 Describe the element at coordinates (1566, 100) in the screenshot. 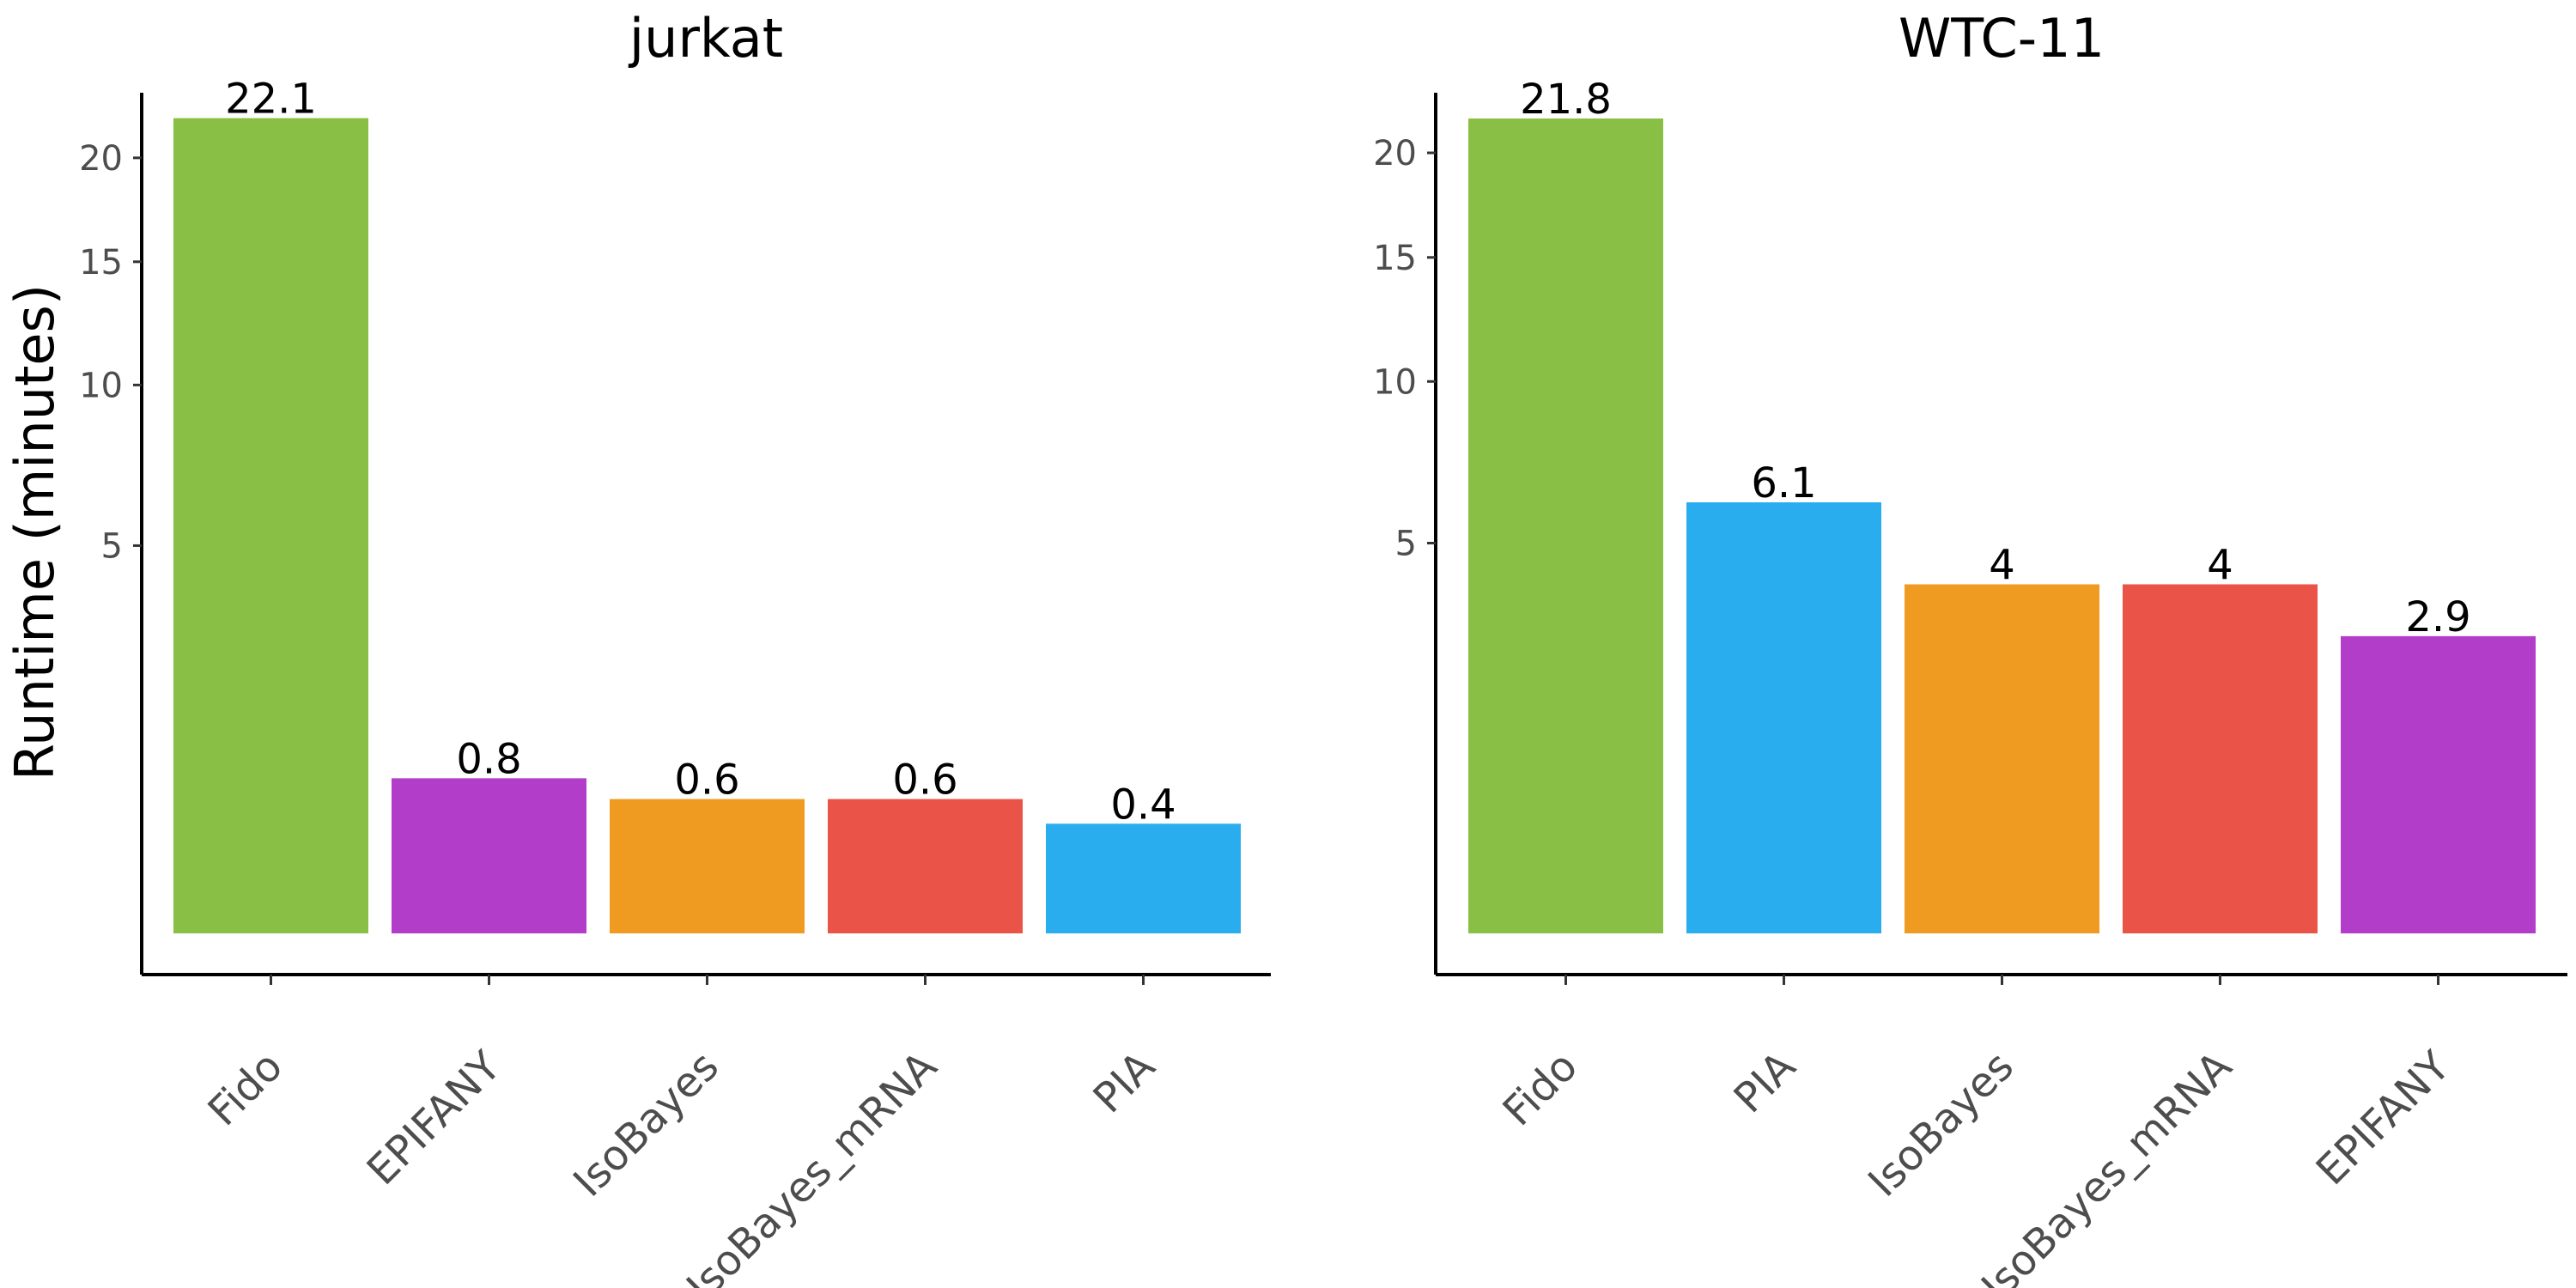

I see `data-label: 21.8` at that location.